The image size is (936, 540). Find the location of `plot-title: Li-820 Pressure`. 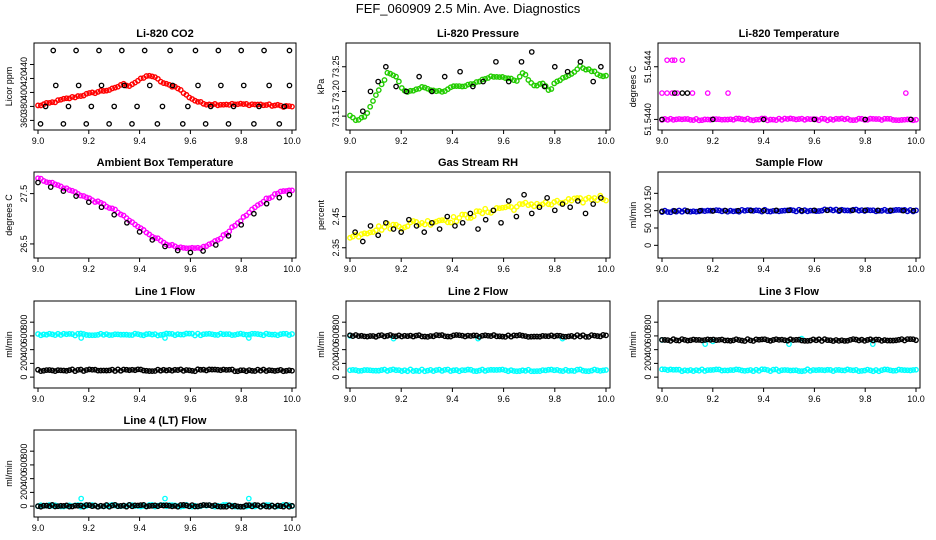

plot-title: Li-820 Pressure is located at coordinates (478, 34).